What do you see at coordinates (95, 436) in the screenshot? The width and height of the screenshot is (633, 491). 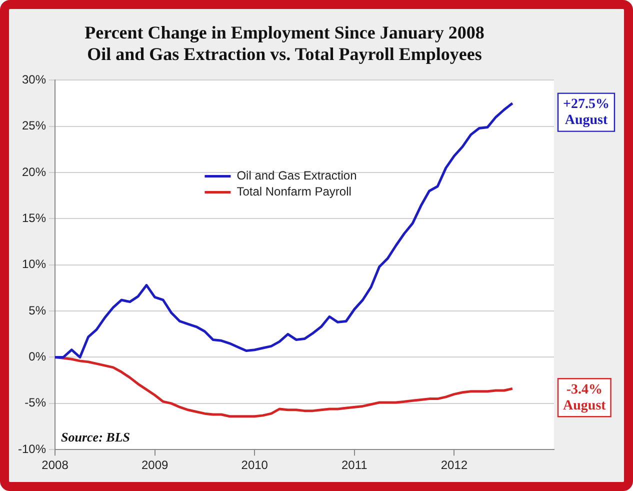 I see `annotation: Source: BLS` at bounding box center [95, 436].